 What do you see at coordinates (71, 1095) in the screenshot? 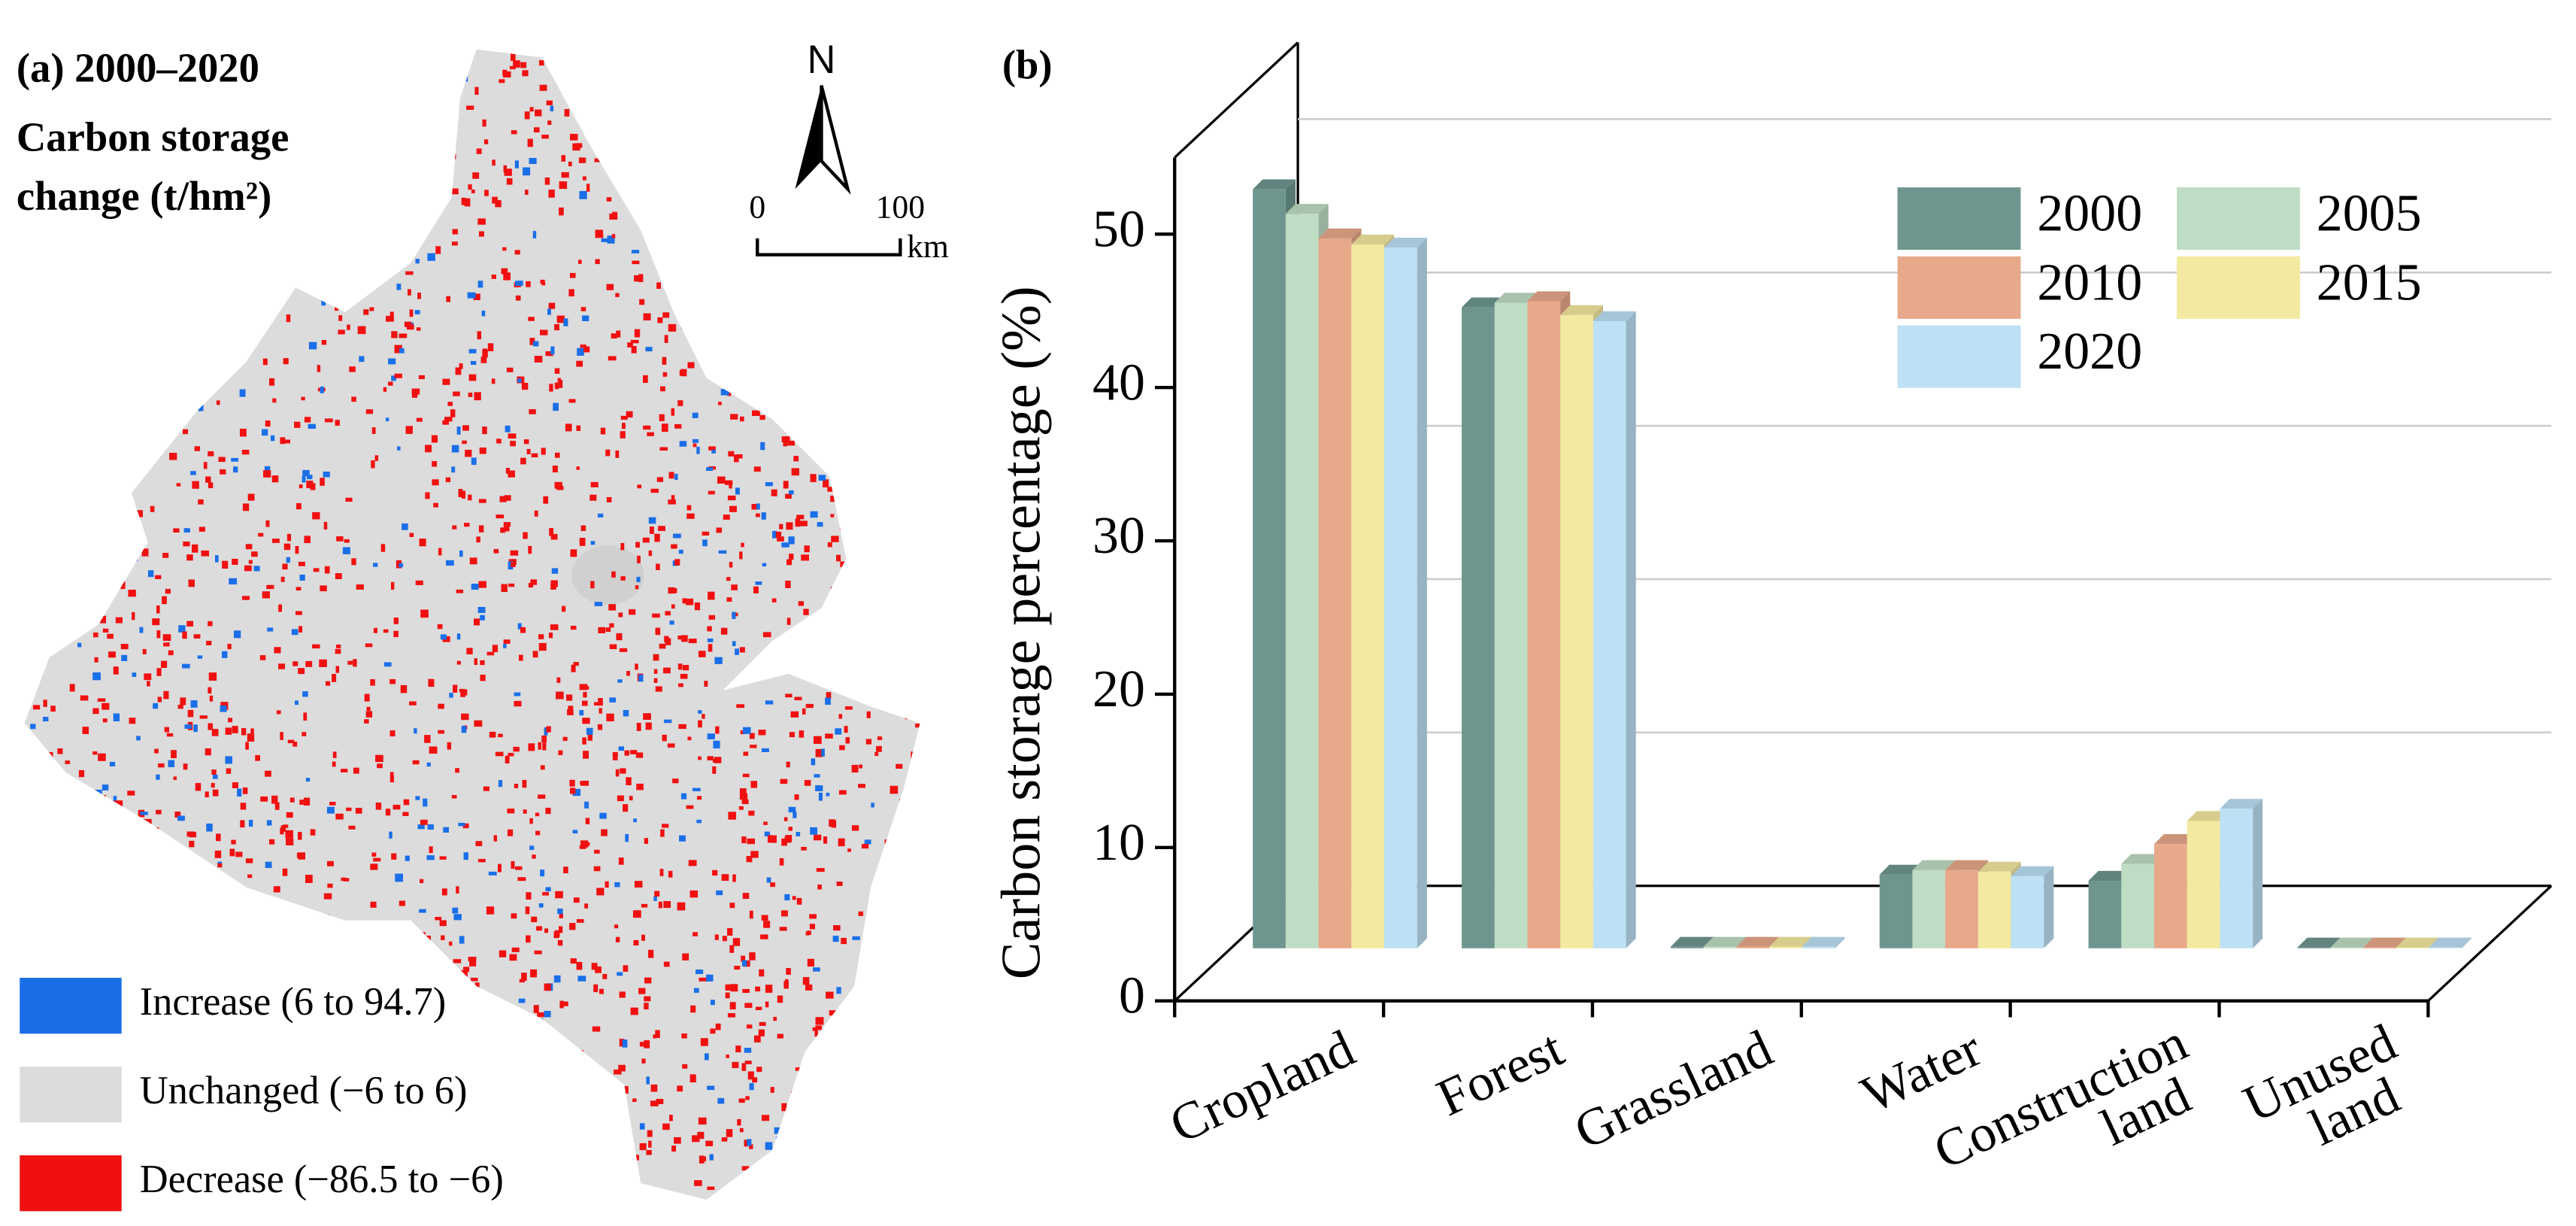
I see `map-legend-swatch` at bounding box center [71, 1095].